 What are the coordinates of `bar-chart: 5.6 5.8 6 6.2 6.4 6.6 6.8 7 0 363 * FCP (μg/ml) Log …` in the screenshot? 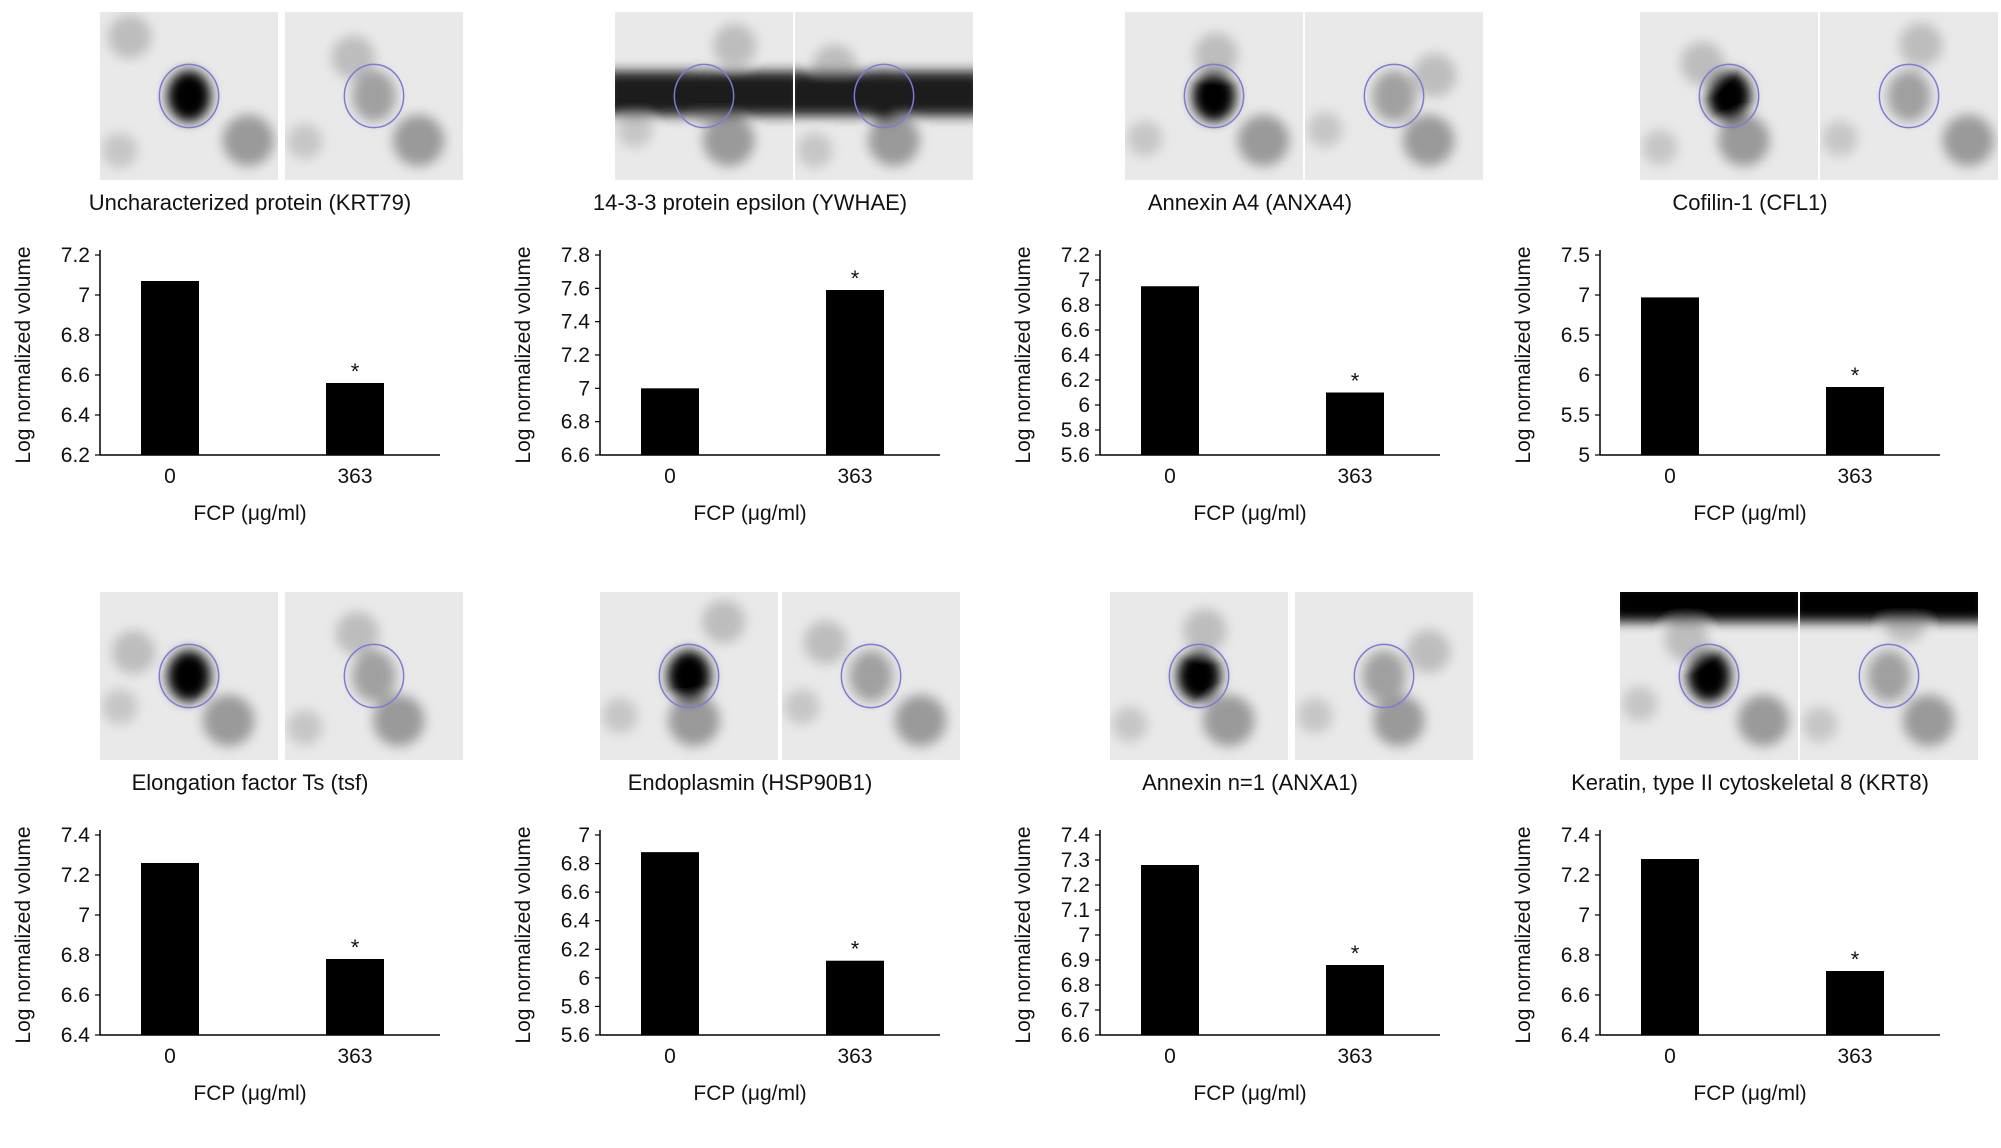 It's located at (750, 960).